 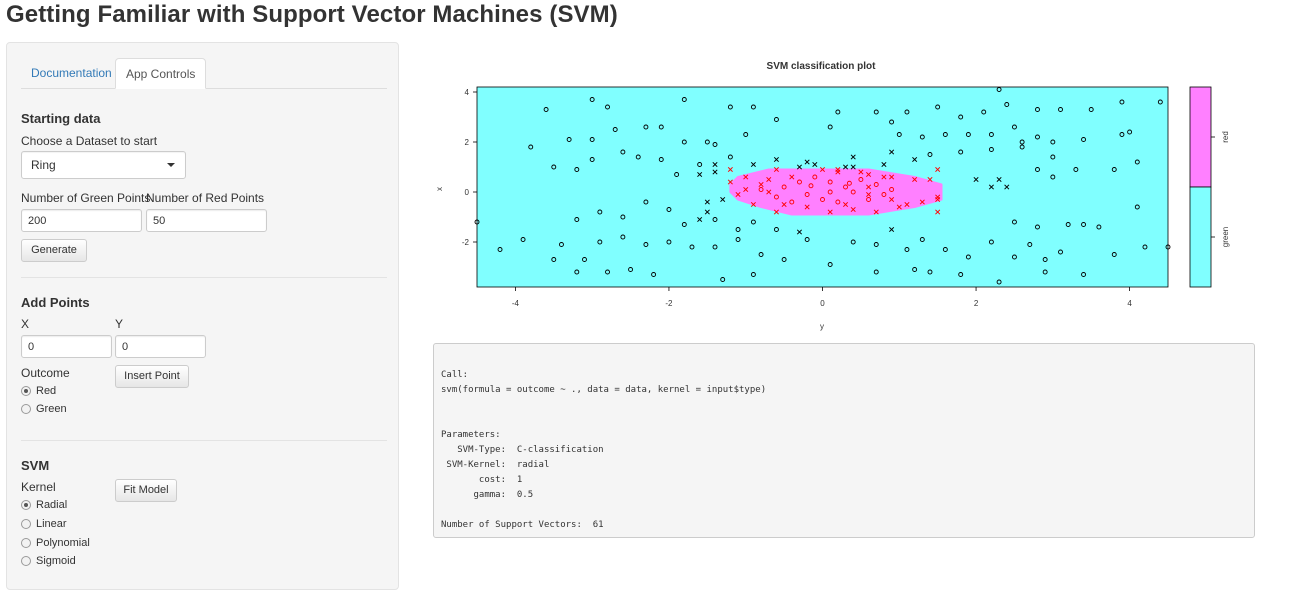 I want to click on insert-point-button: Insert Point, so click(x=152, y=376).